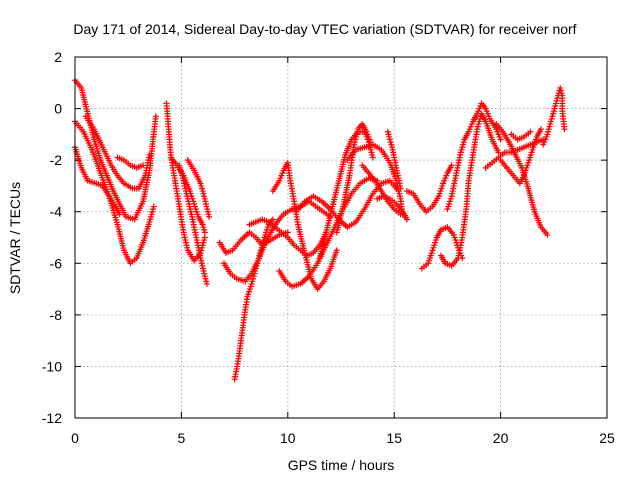 This screenshot has width=640, height=480. I want to click on y-tick-label: 0, so click(58, 109).